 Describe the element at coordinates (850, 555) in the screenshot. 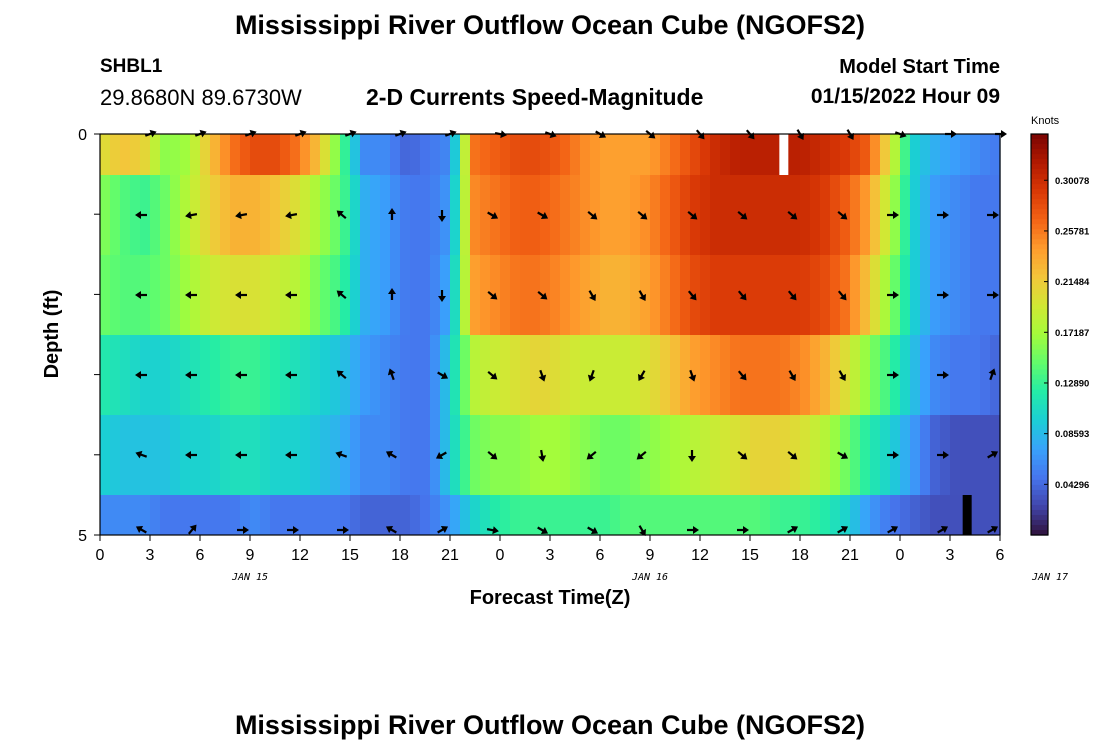

I see `x-tick-label: 21` at that location.